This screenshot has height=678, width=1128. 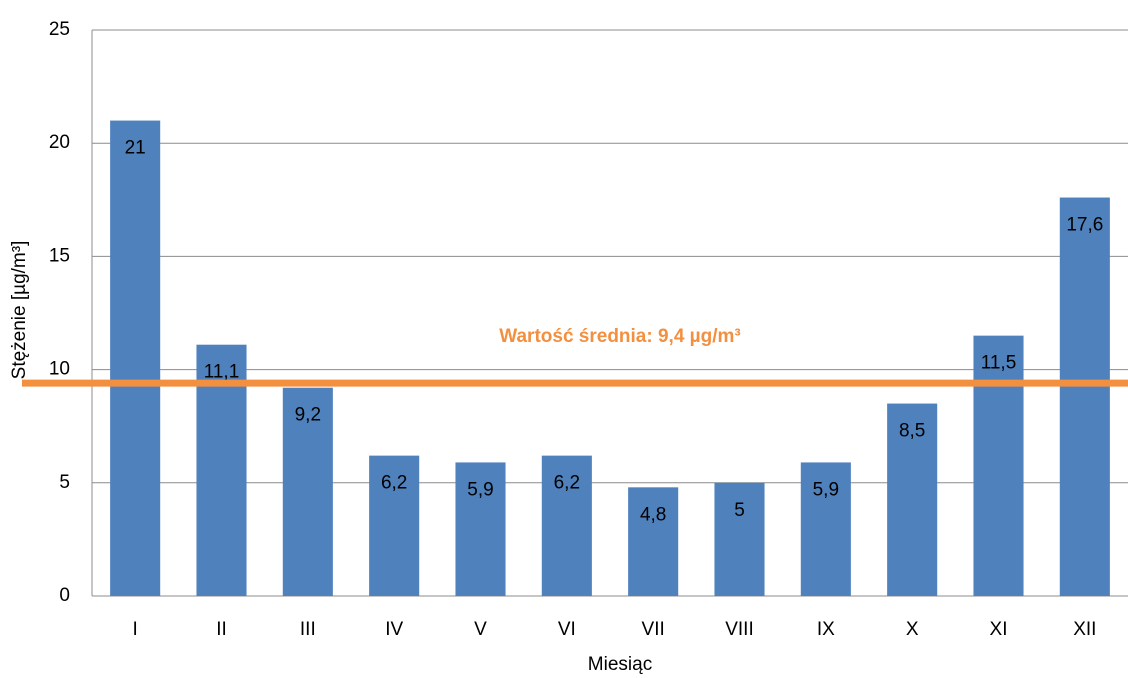 What do you see at coordinates (739, 510) in the screenshot?
I see `data-label: 5` at bounding box center [739, 510].